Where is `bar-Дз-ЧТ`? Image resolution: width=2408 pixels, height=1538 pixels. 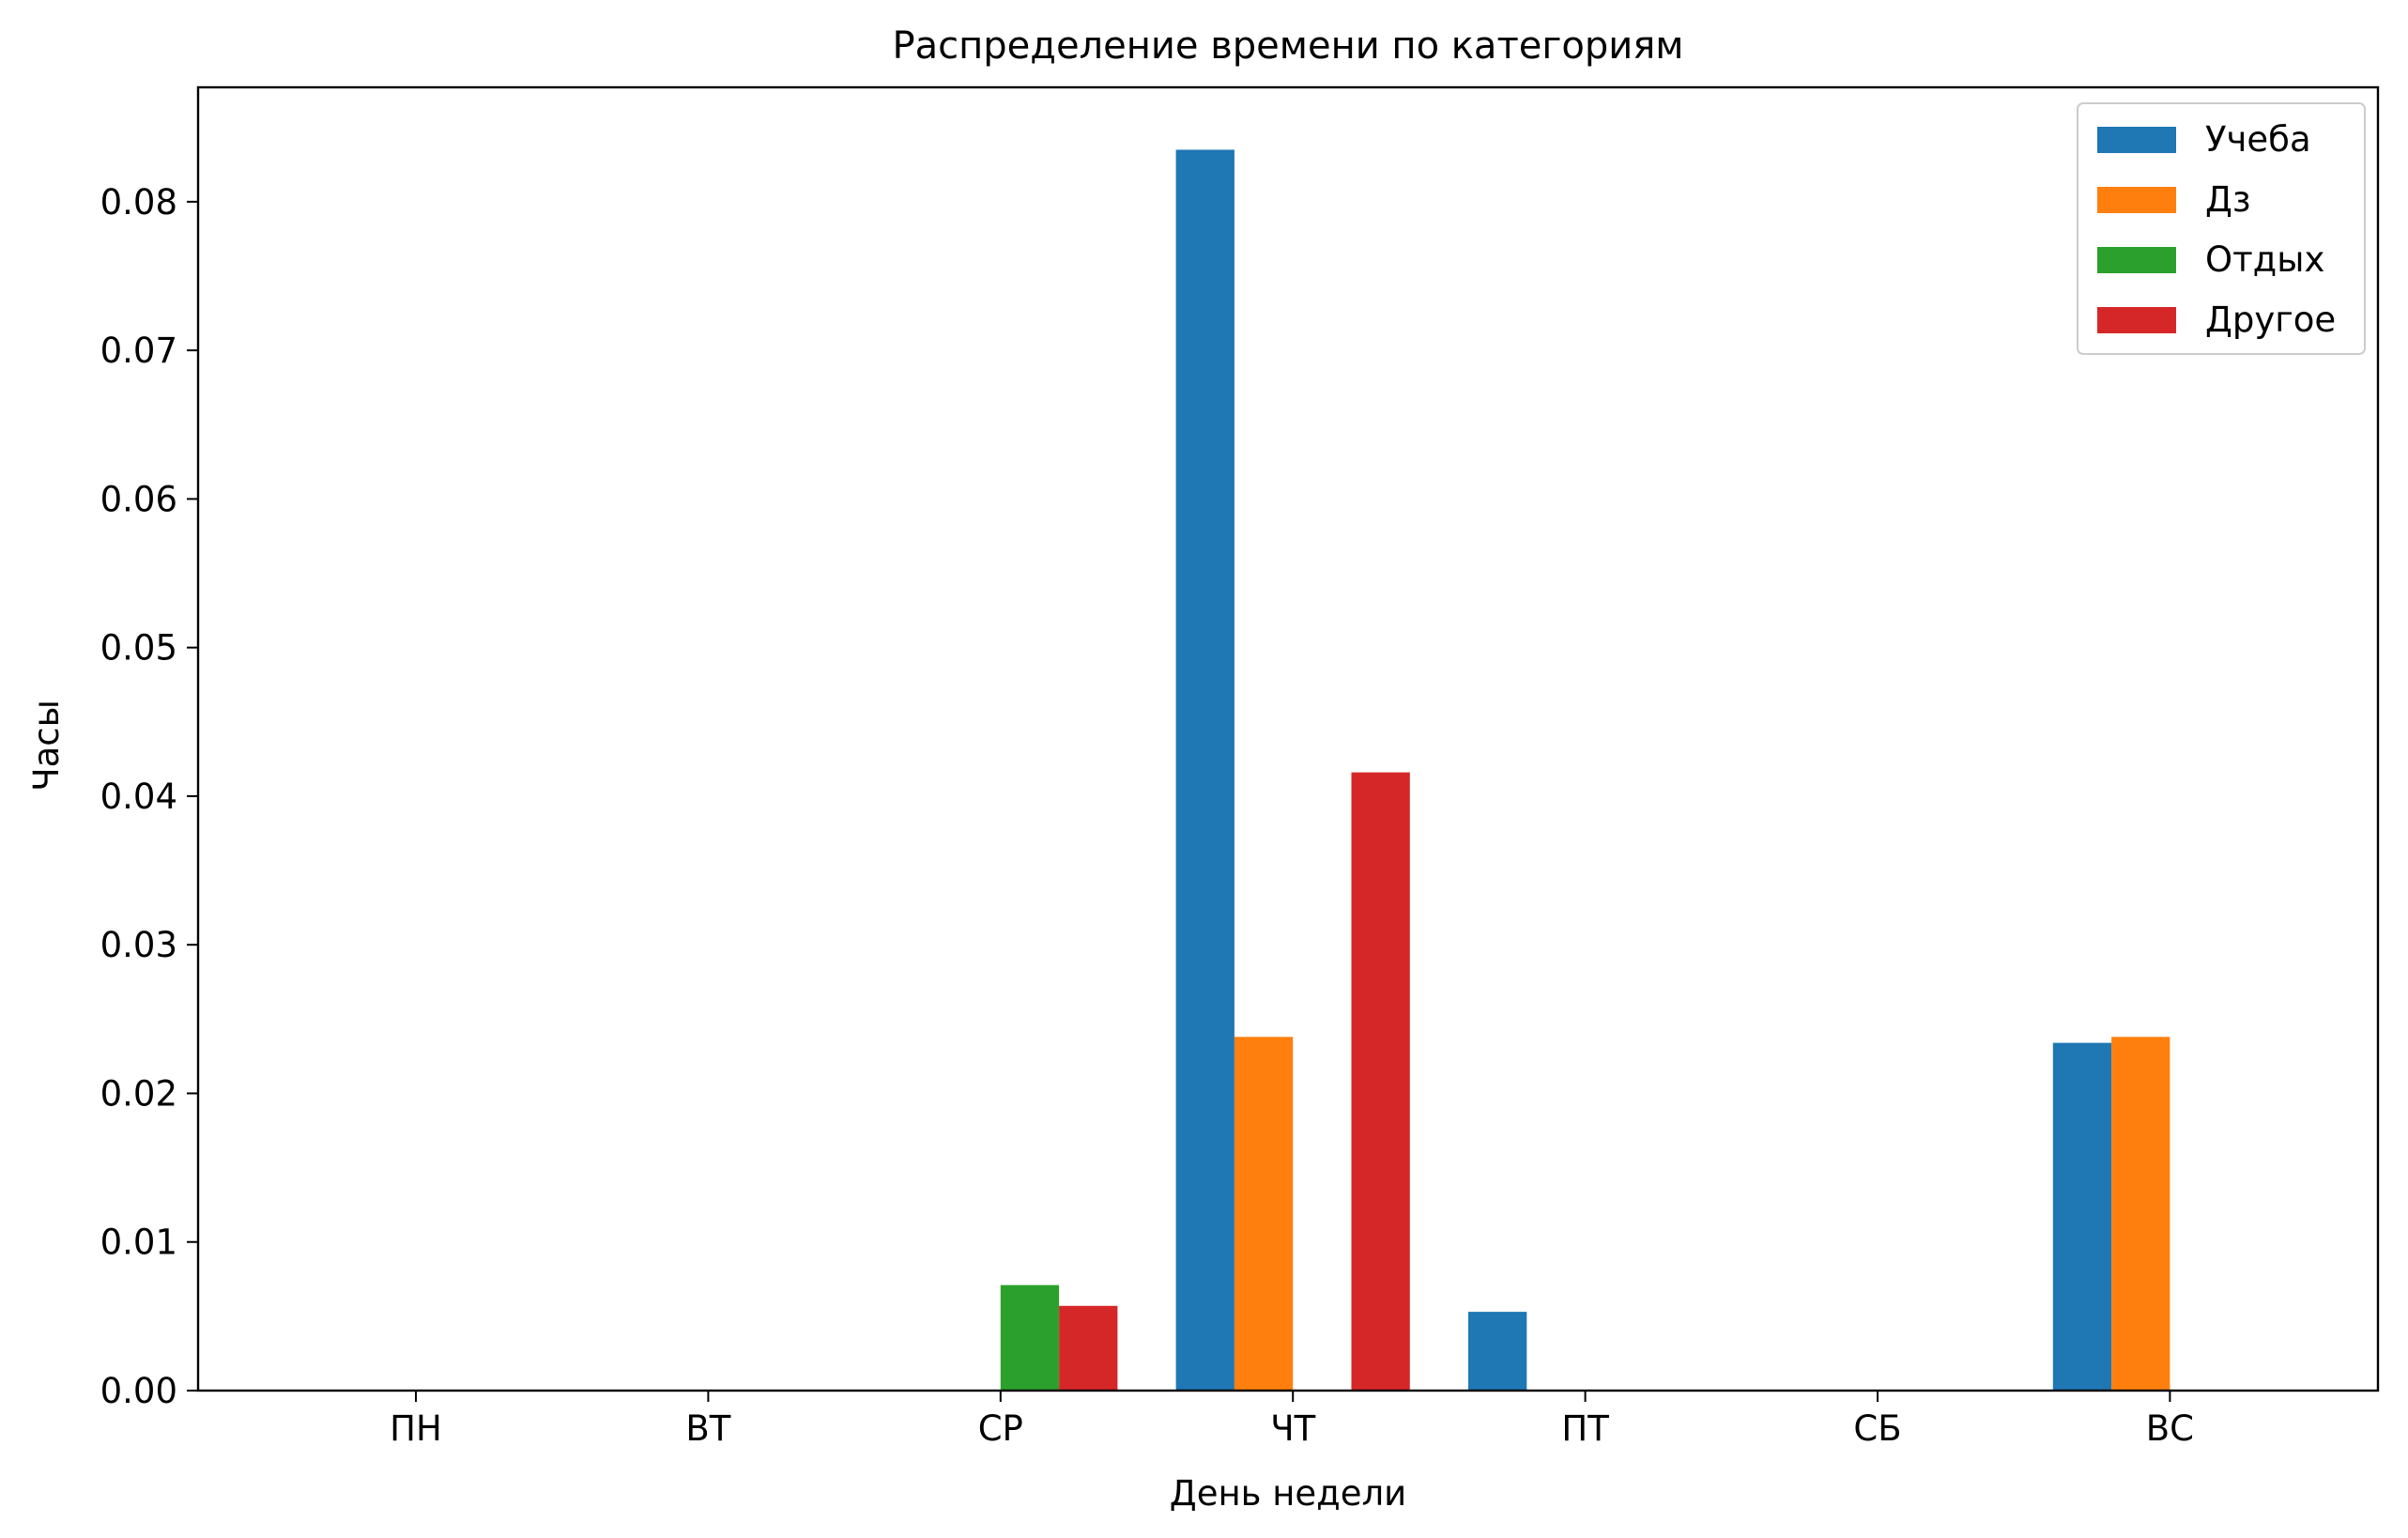
bar-Дз-ЧТ is located at coordinates (1264, 1214).